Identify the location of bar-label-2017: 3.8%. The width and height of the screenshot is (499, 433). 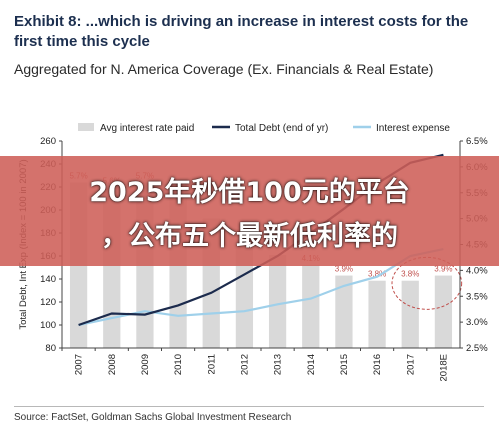
(410, 274).